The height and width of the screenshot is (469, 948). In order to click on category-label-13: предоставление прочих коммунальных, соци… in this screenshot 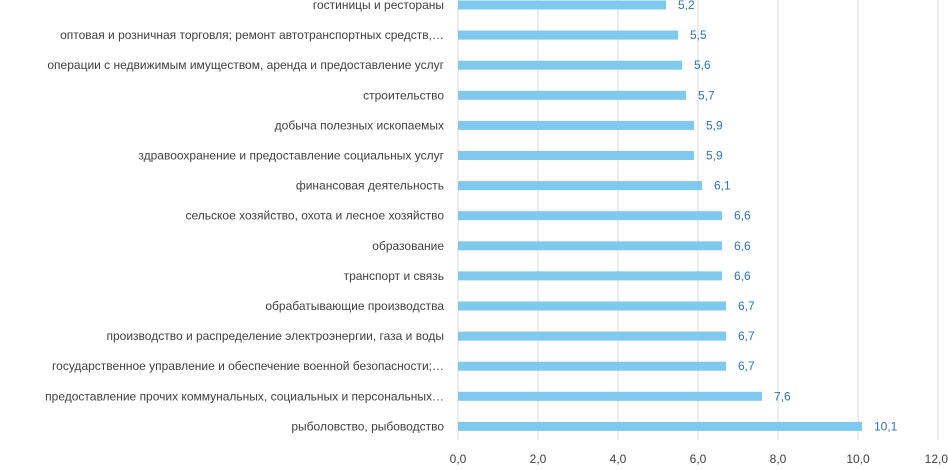, I will do `click(244, 396)`.